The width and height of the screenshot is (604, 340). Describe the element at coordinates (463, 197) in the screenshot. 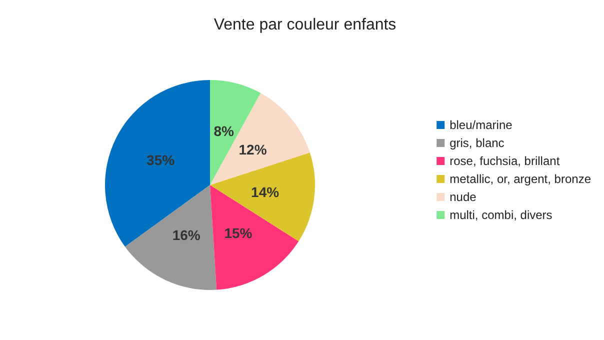

I see `legend-label: nude` at that location.